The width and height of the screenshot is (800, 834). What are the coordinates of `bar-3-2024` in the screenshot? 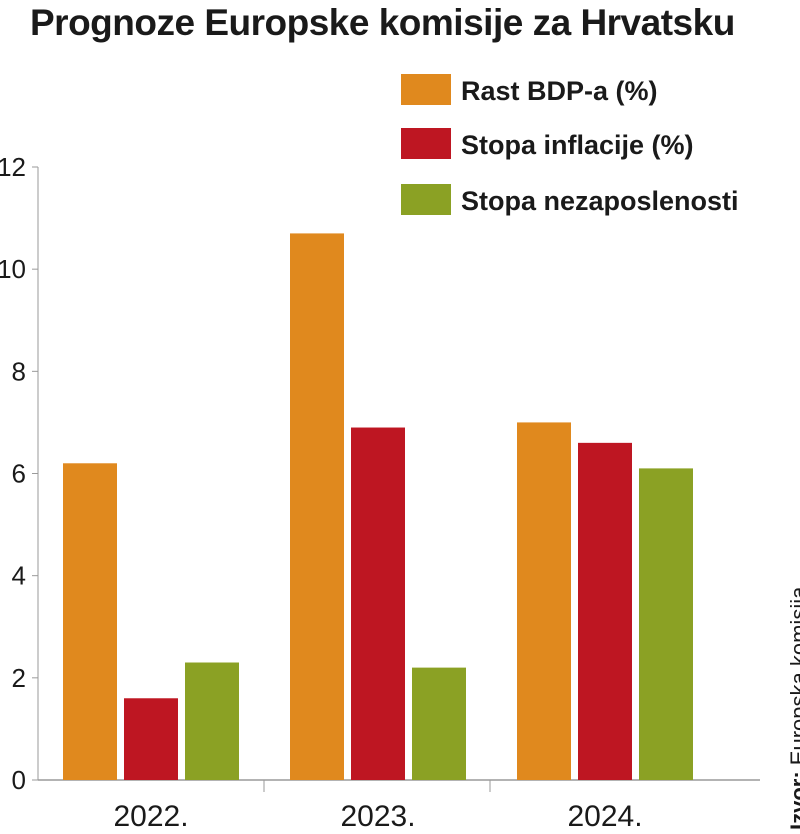 It's located at (666, 624).